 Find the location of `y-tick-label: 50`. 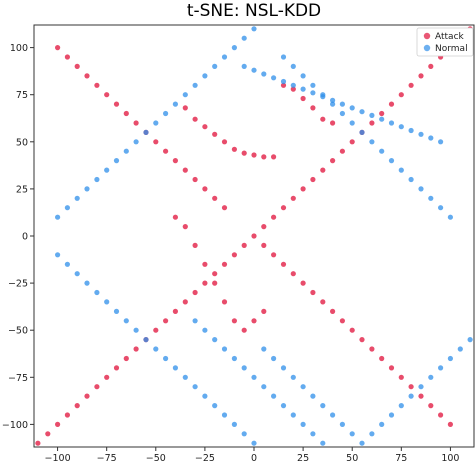

y-tick-label: 50 is located at coordinates (22, 142).